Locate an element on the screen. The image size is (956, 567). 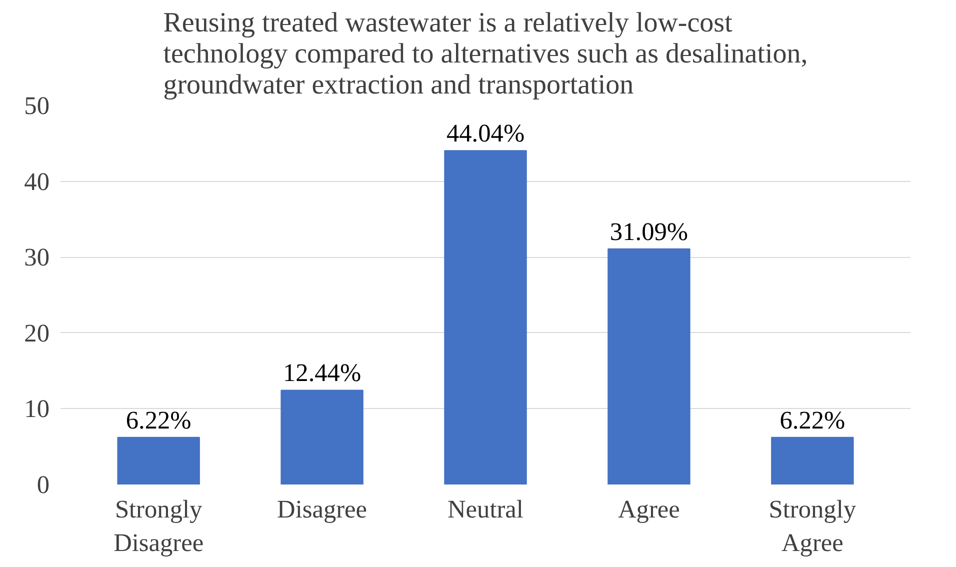
y-tick-label: 30 is located at coordinates (37, 258).